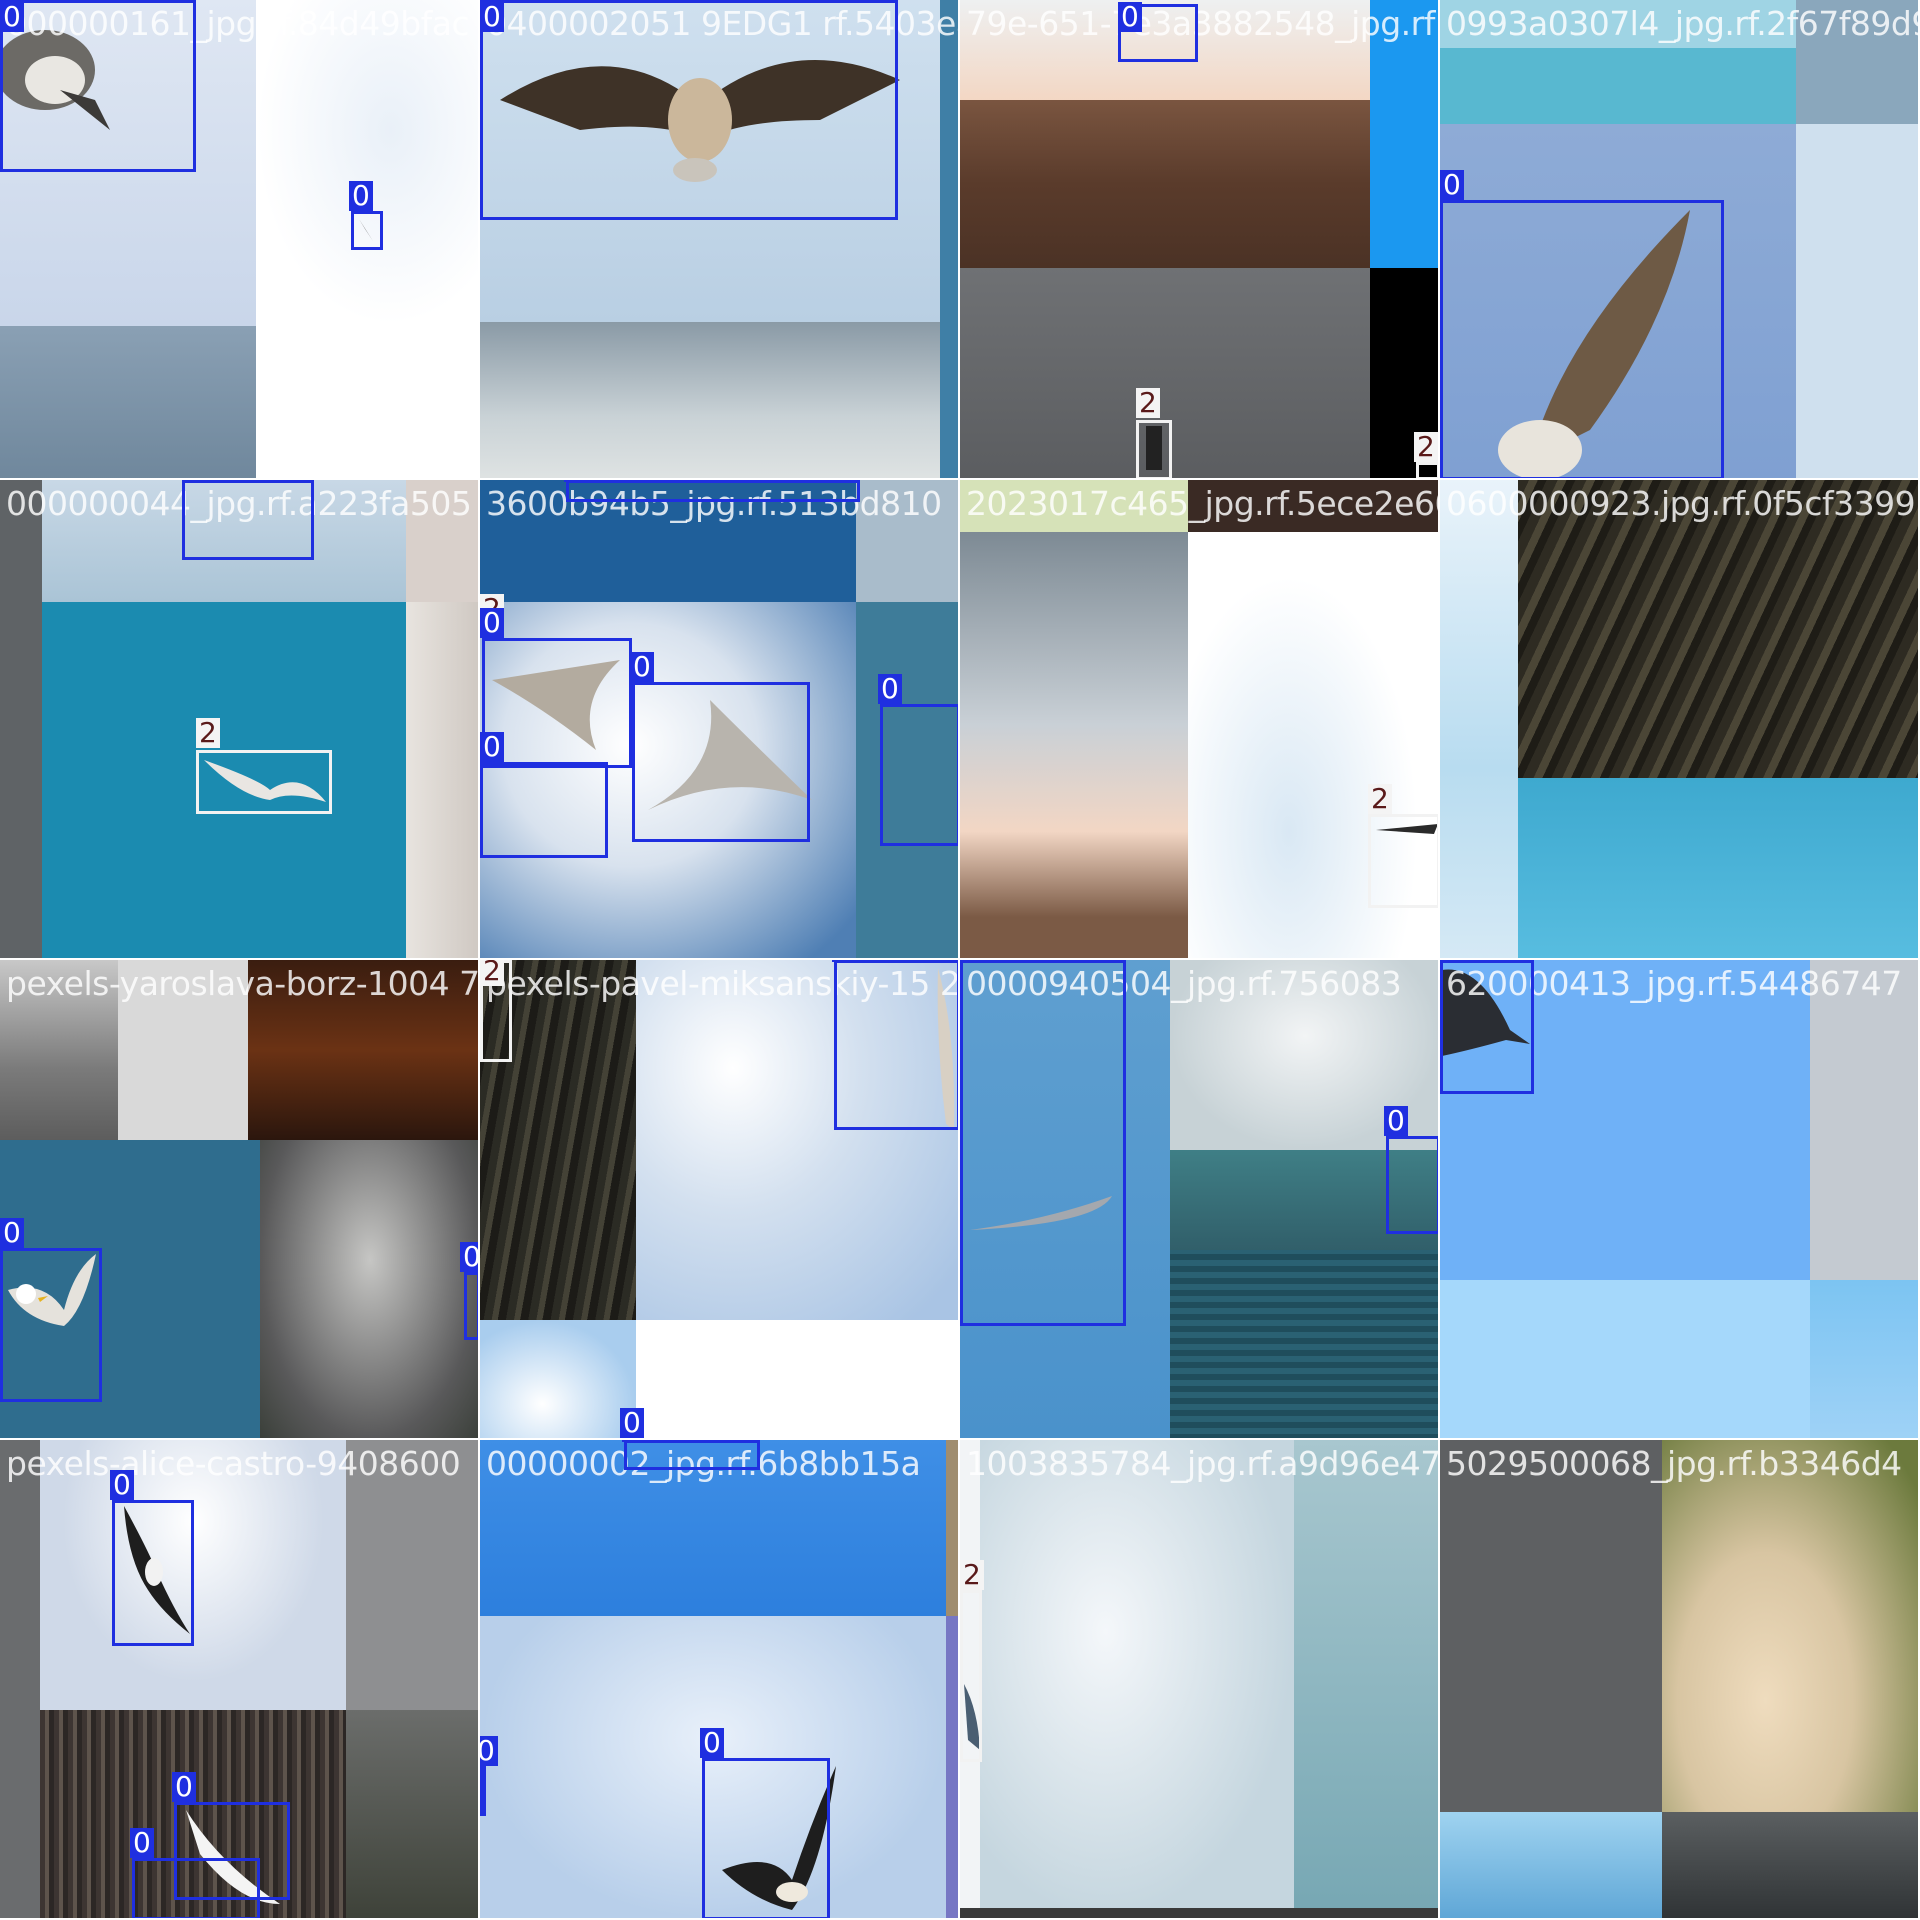 This screenshot has height=1920, width=1920. What do you see at coordinates (240, 720) in the screenshot?
I see `mosaic-tile-5: 000000044_jpg.rf.a223fa505 0 2` at bounding box center [240, 720].